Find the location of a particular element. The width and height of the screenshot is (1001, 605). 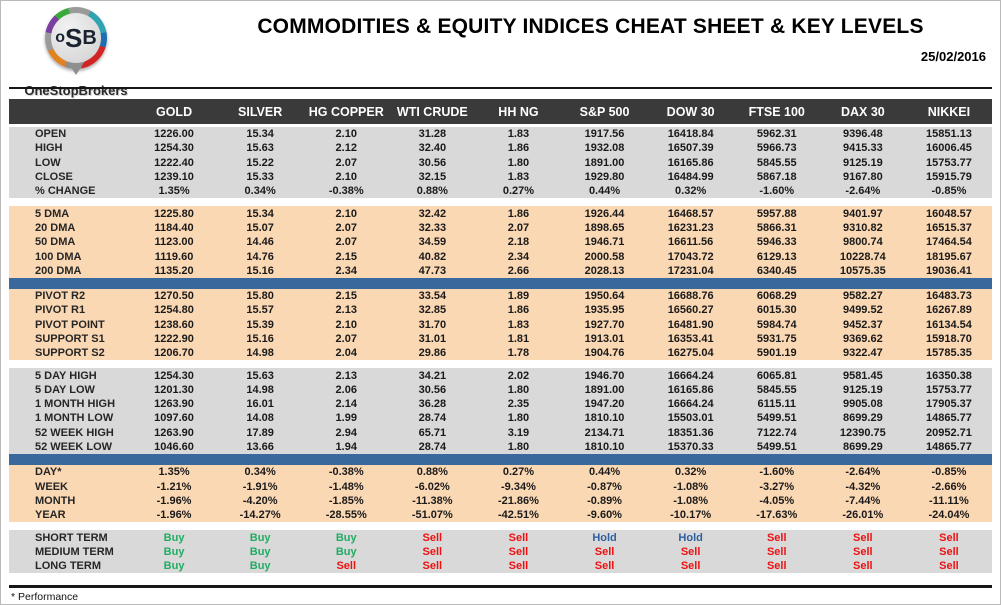

value-cell: 15.34 is located at coordinates (260, 213).